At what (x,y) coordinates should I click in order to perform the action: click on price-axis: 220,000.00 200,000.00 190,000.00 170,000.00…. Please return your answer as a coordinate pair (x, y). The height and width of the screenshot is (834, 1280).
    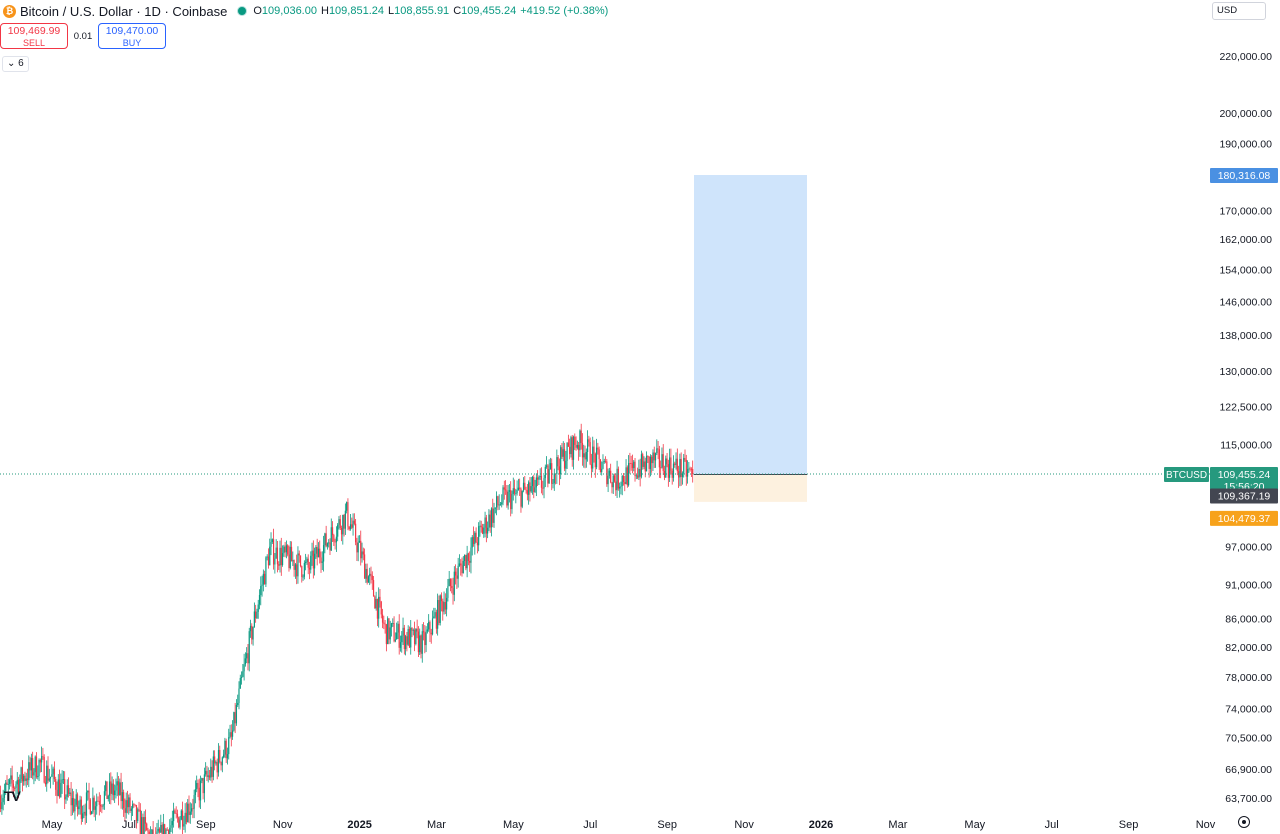
    Looking at the image, I should click on (1245, 428).